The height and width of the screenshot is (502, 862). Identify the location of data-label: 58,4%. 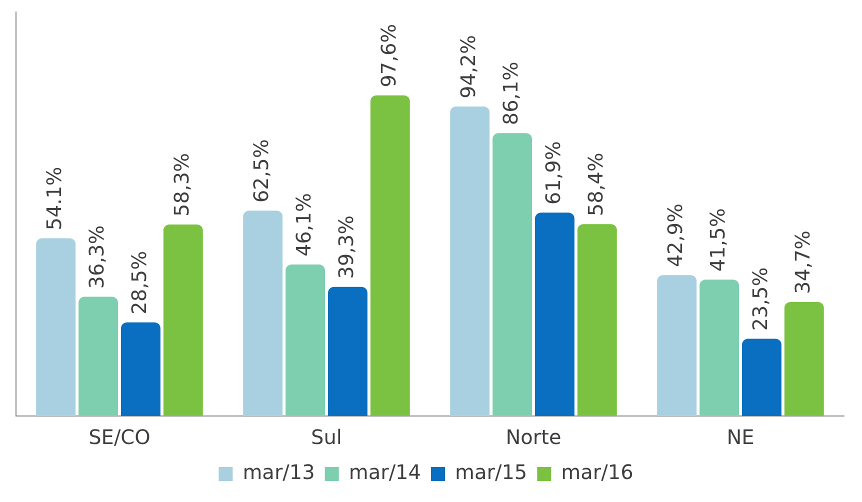
(595, 184).